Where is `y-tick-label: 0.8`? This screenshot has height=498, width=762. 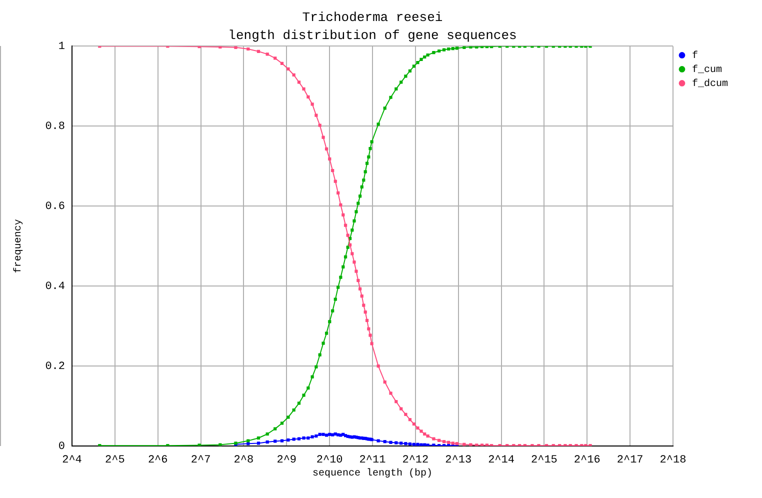
y-tick-label: 0.8 is located at coordinates (55, 127).